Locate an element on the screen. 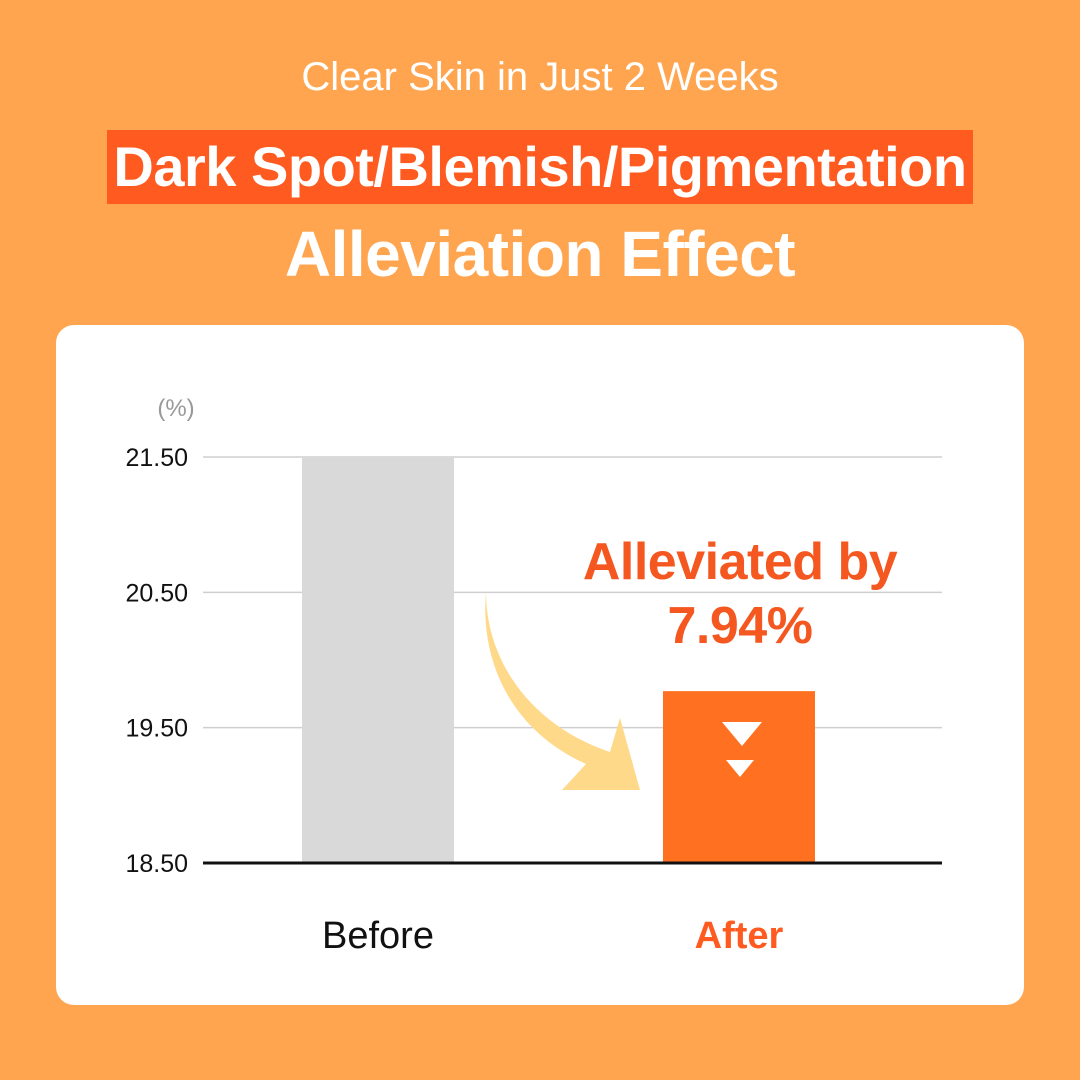 The height and width of the screenshot is (1080, 1080). highlight-title-wrap: Dark Spot/Blemish/Pigmentation is located at coordinates (540, 167).